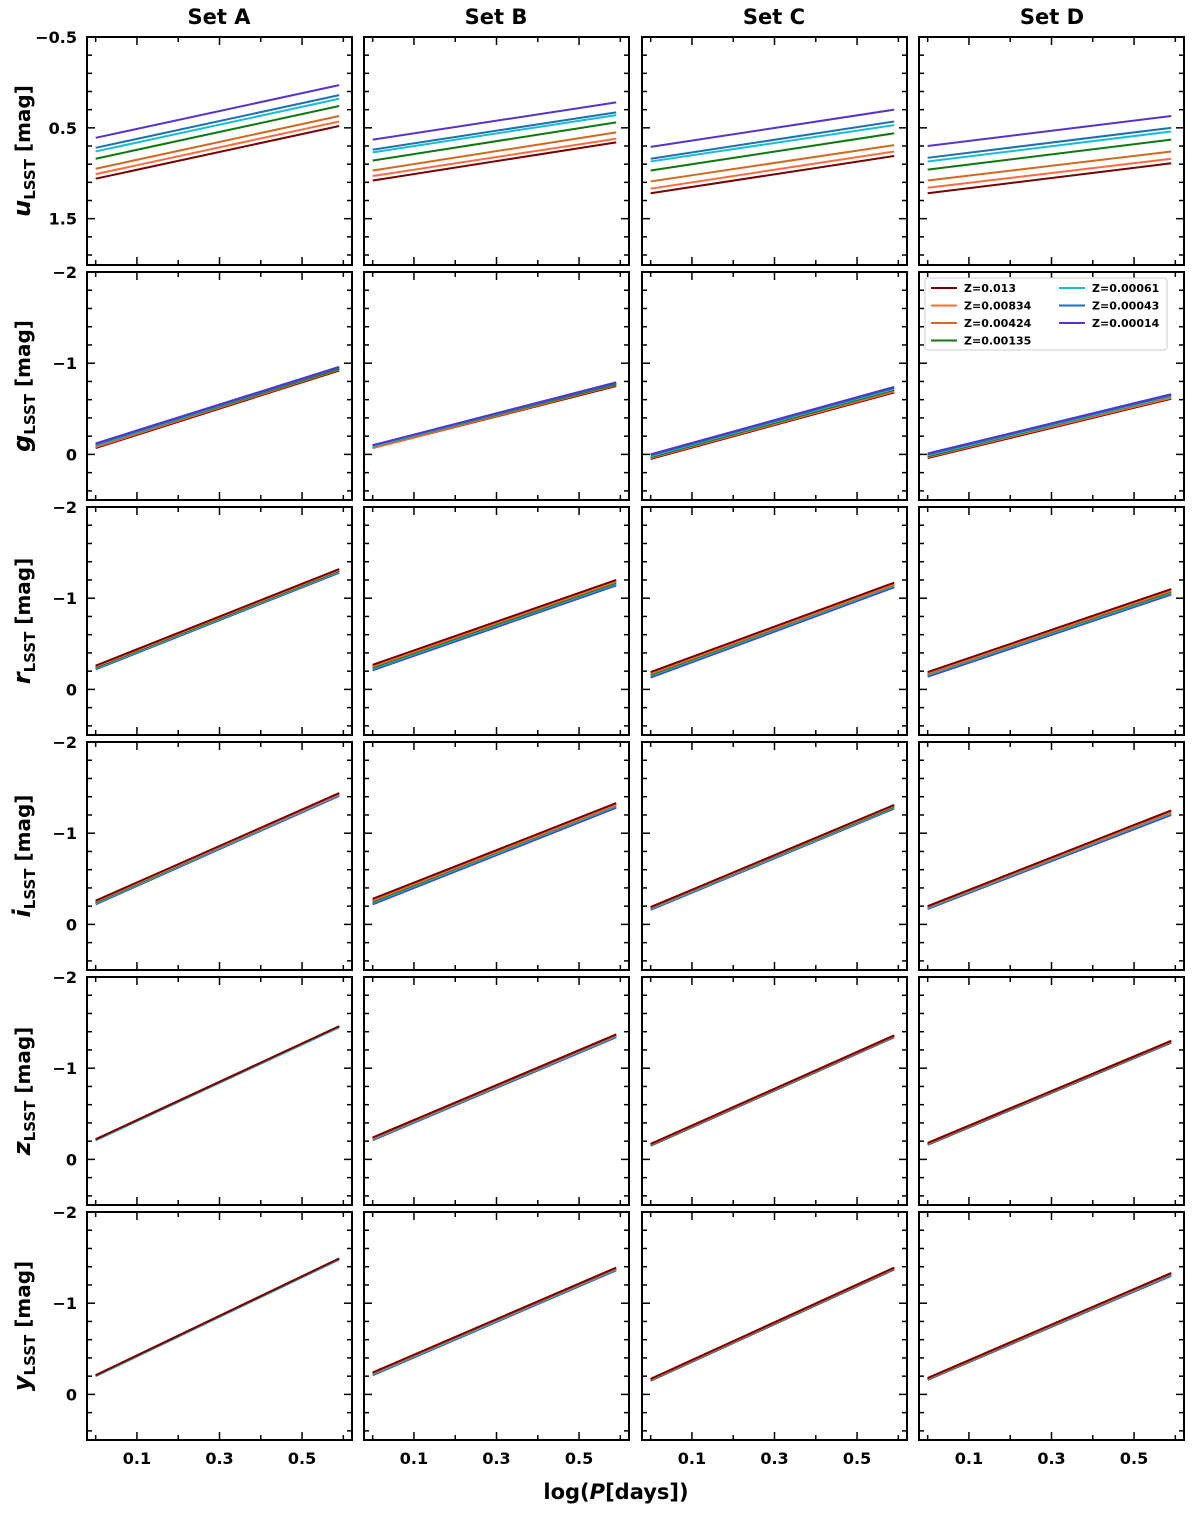  What do you see at coordinates (22, 208) in the screenshot?
I see `y-axis-label-band: u` at bounding box center [22, 208].